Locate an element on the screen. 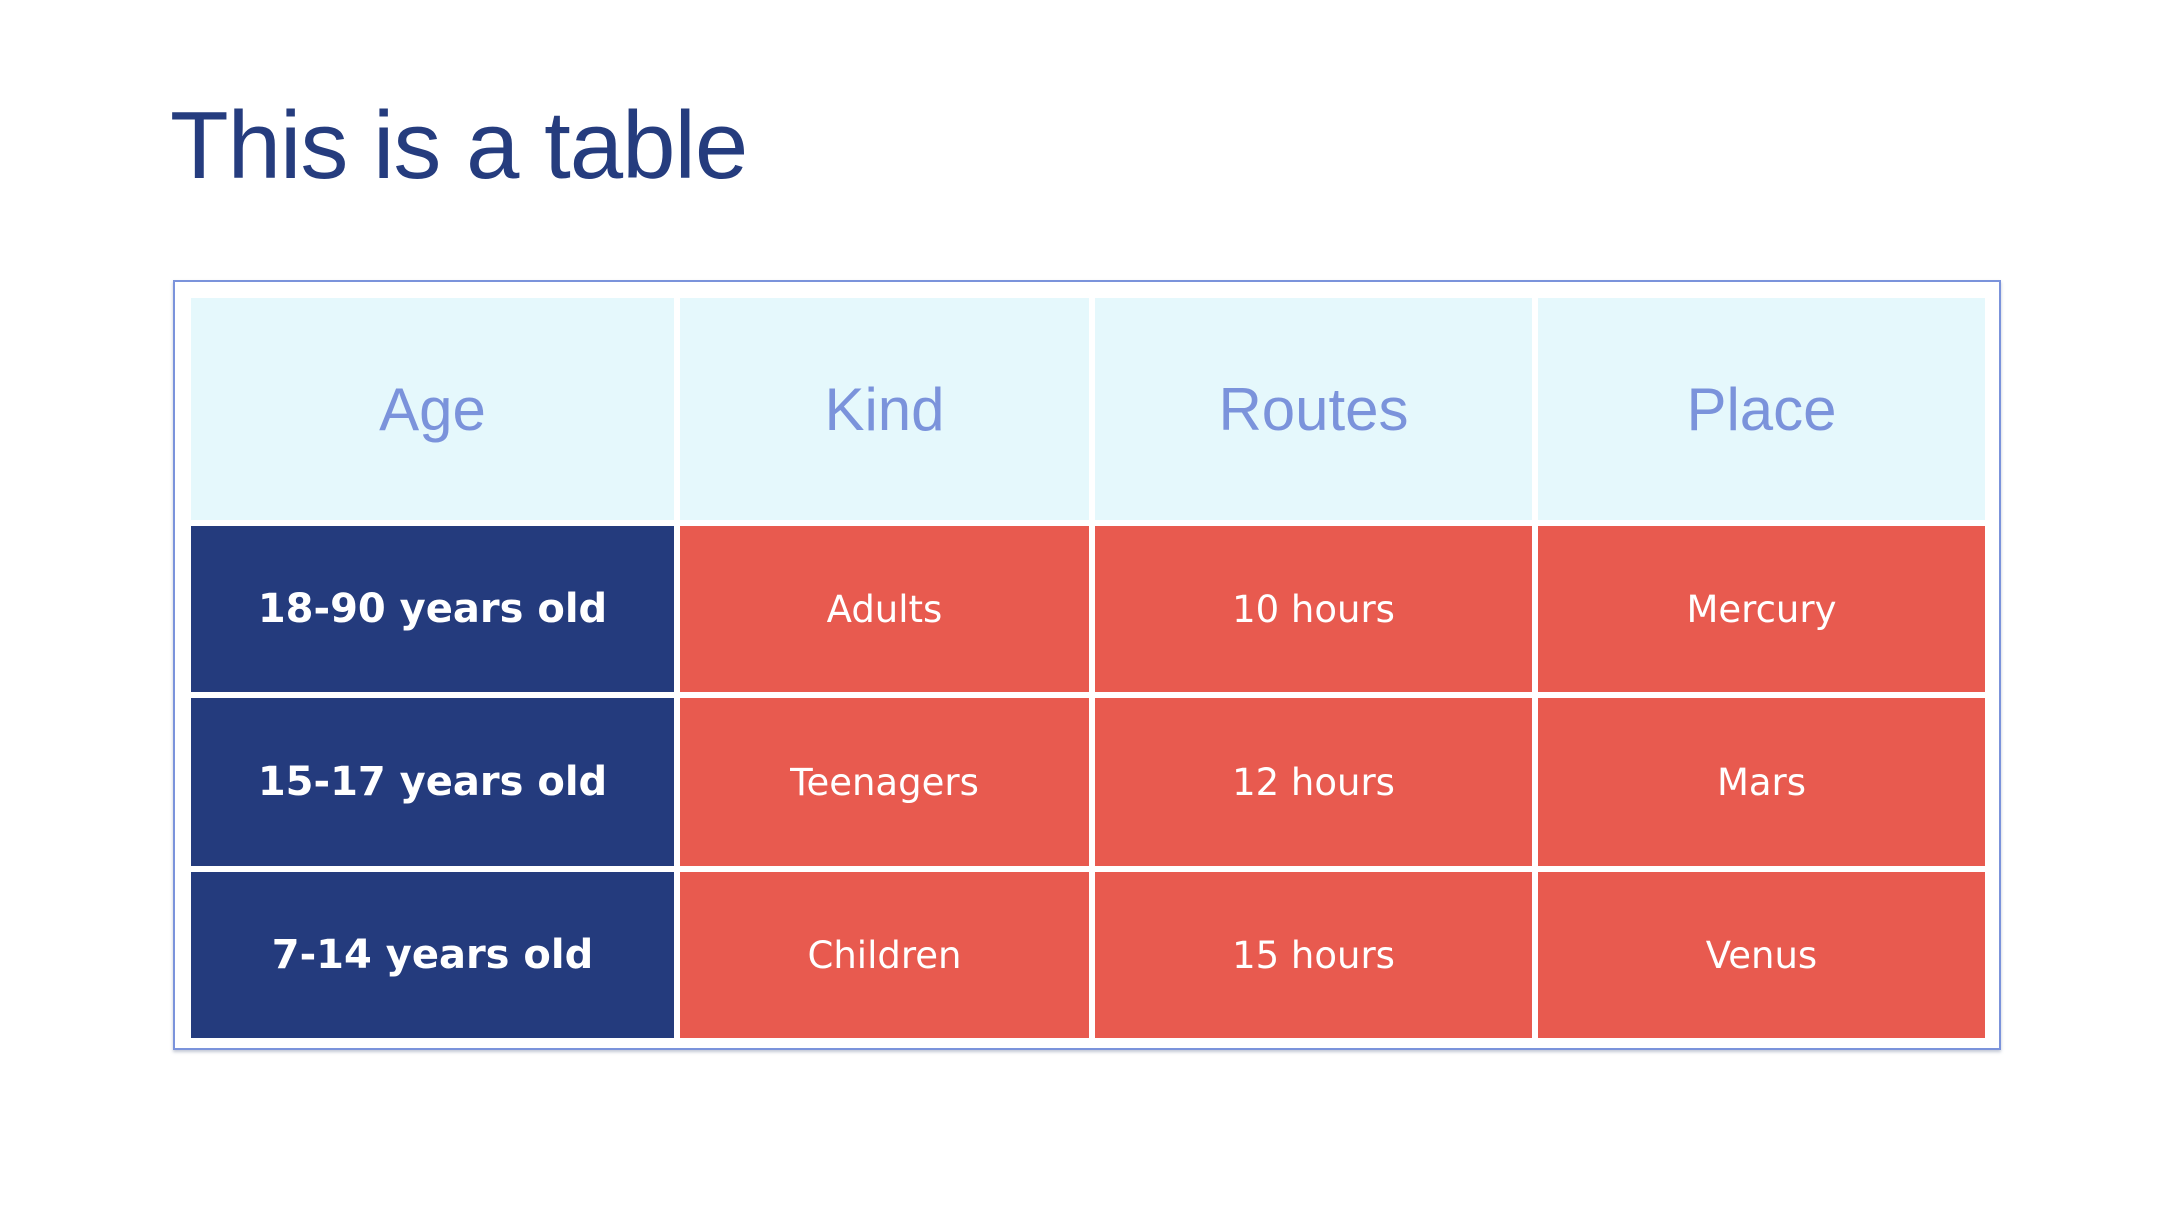 The image size is (2160, 1215). routes-cell: 15 hours is located at coordinates (1313, 955).